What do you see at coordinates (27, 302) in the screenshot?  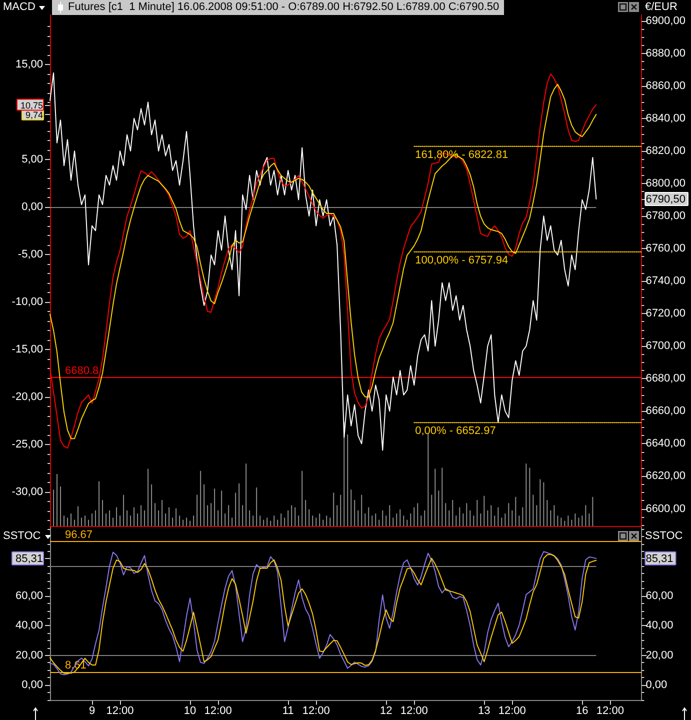 I see `y-tick-label: -10,00` at bounding box center [27, 302].